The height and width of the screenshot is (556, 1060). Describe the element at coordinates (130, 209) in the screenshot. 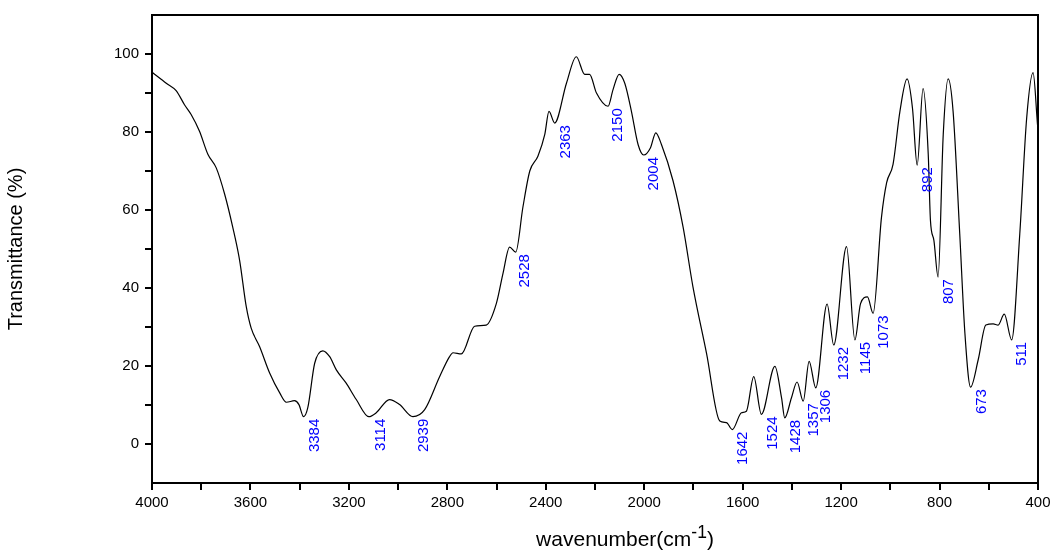

I see `y-tick-label: 60` at that location.